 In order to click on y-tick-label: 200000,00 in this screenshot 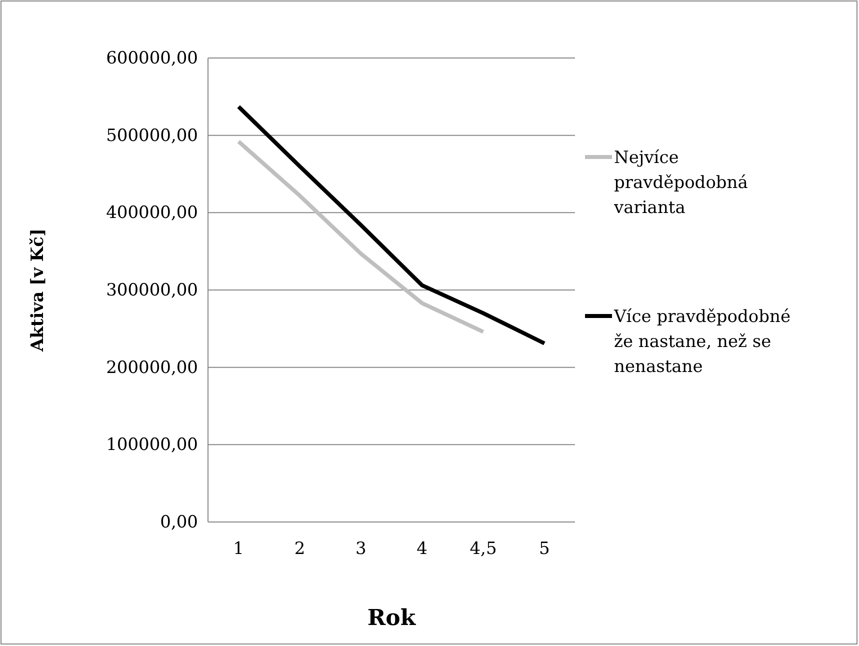, I will do `click(152, 368)`.